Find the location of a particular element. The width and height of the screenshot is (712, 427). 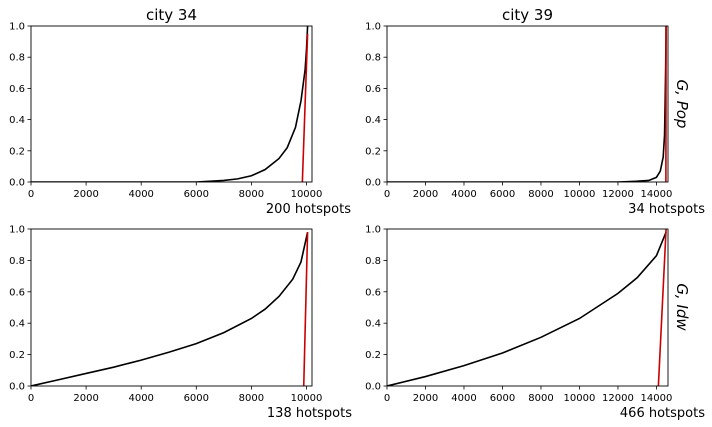

hotspot-annotation: 138 hotspots is located at coordinates (309, 413).